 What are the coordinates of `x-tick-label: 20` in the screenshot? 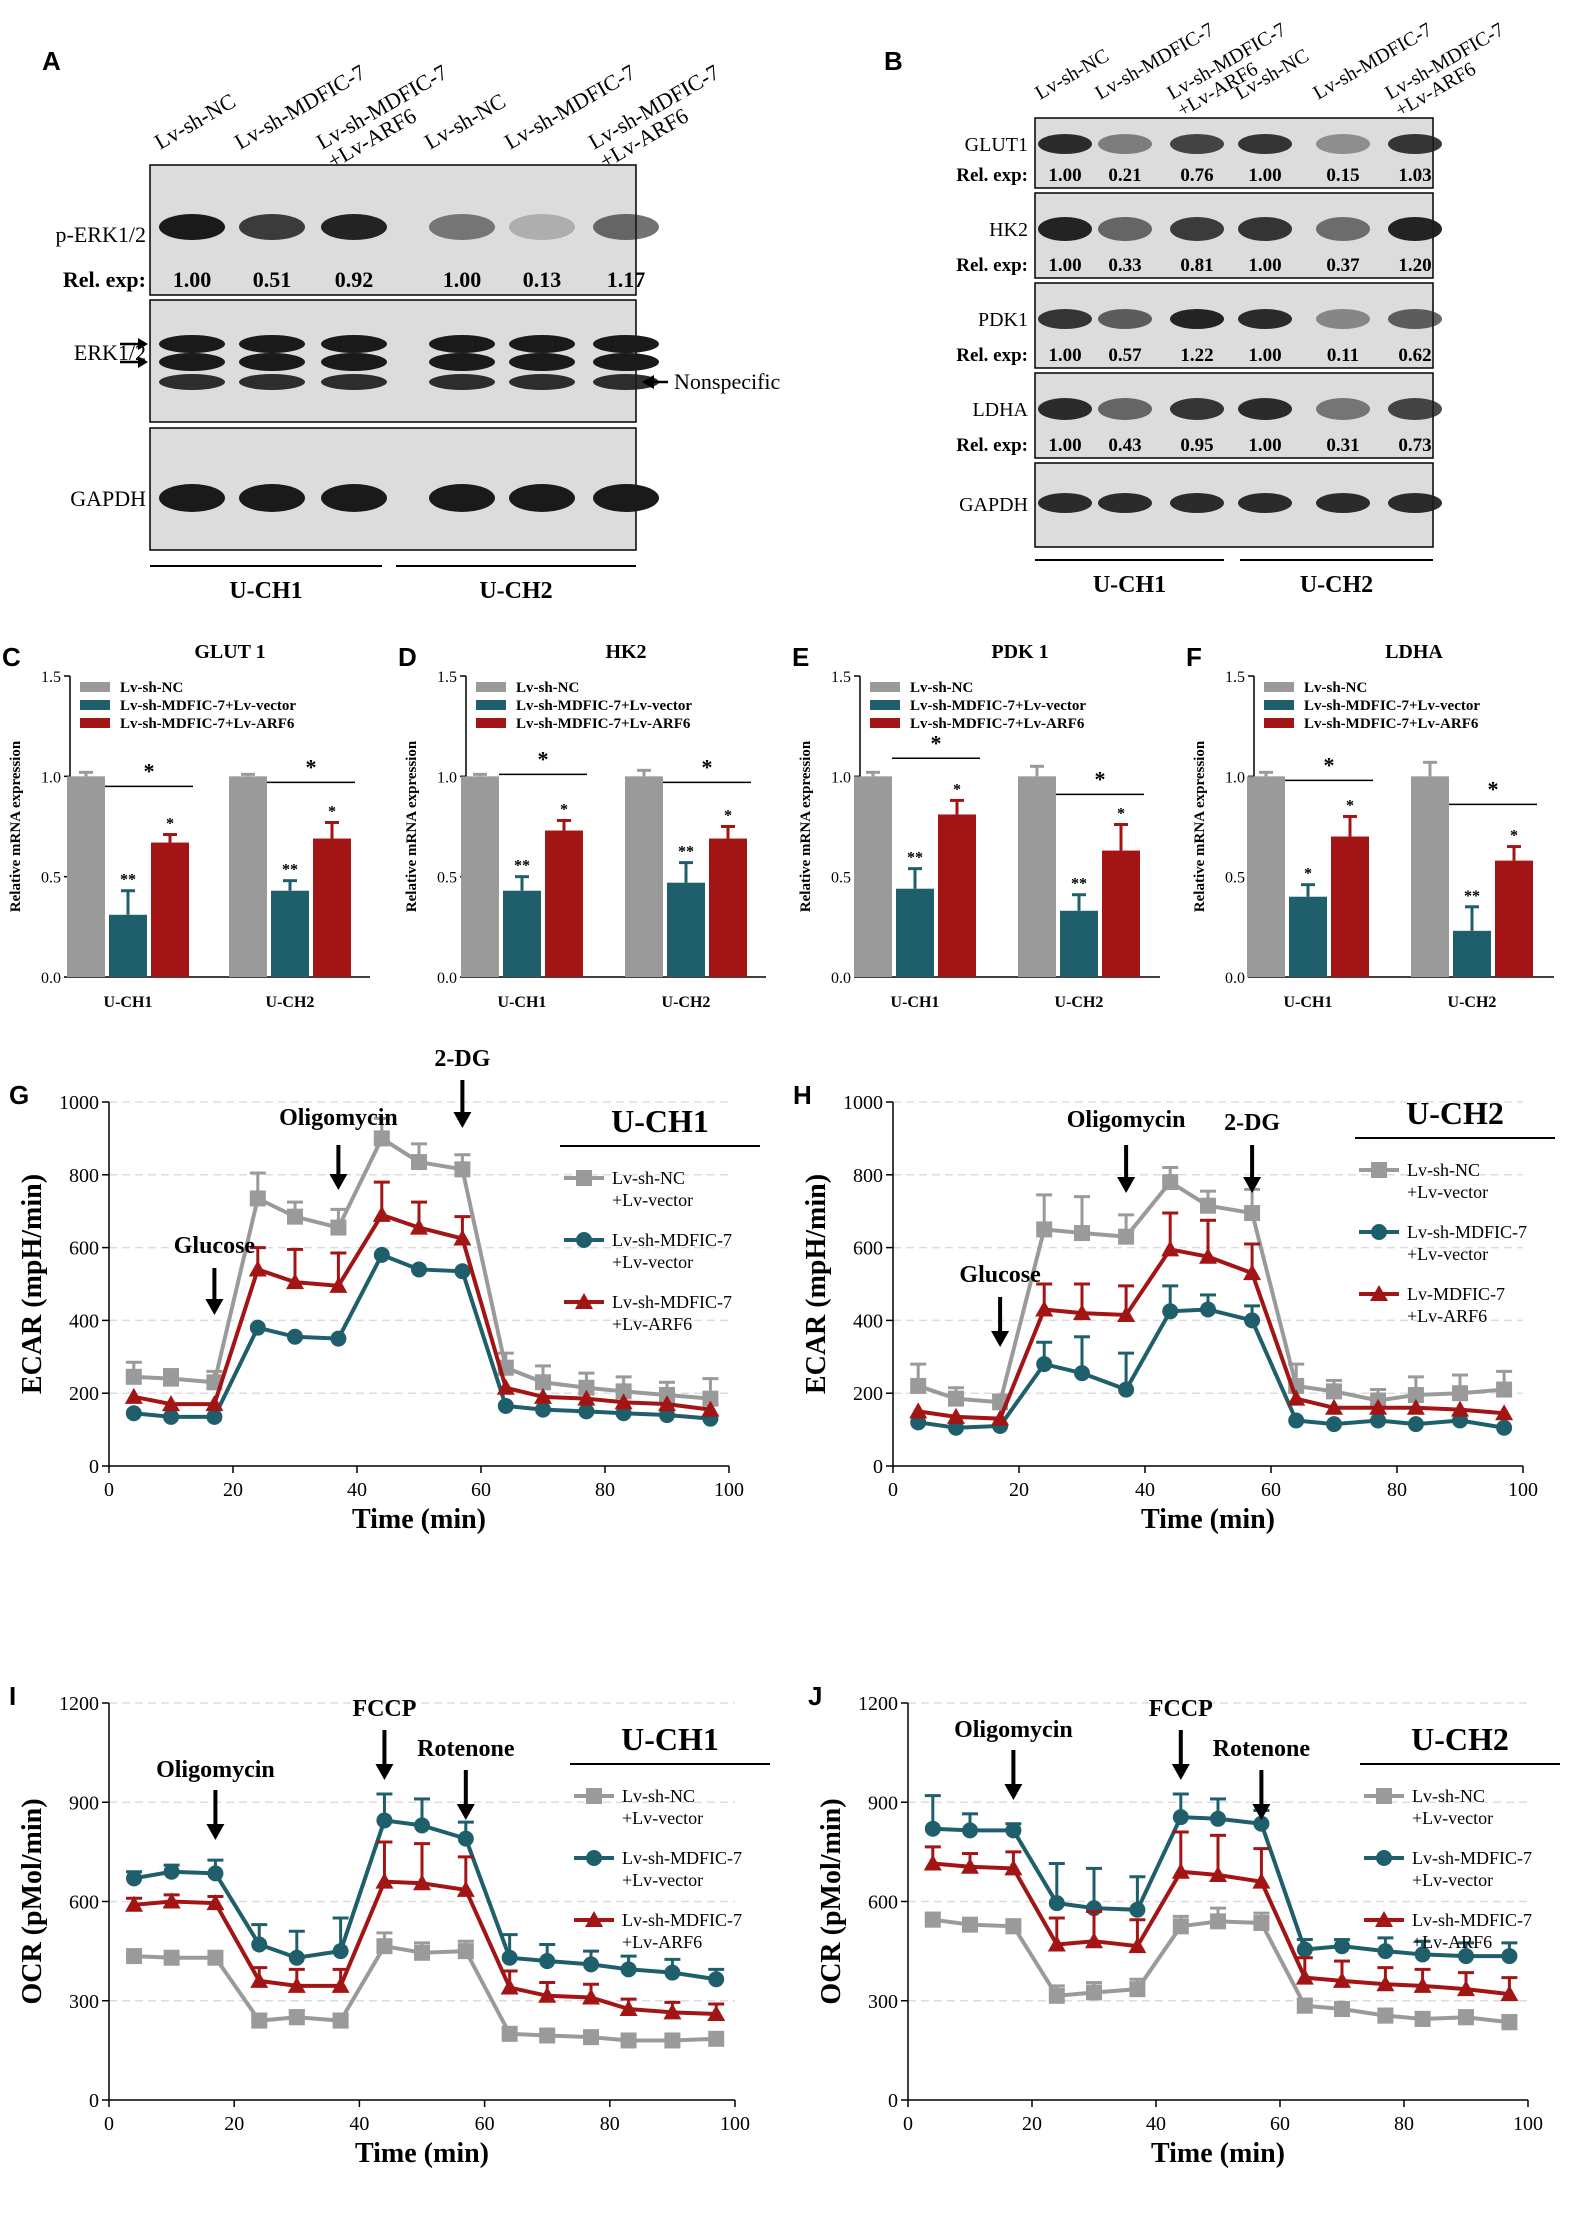 It's located at (234, 2124).